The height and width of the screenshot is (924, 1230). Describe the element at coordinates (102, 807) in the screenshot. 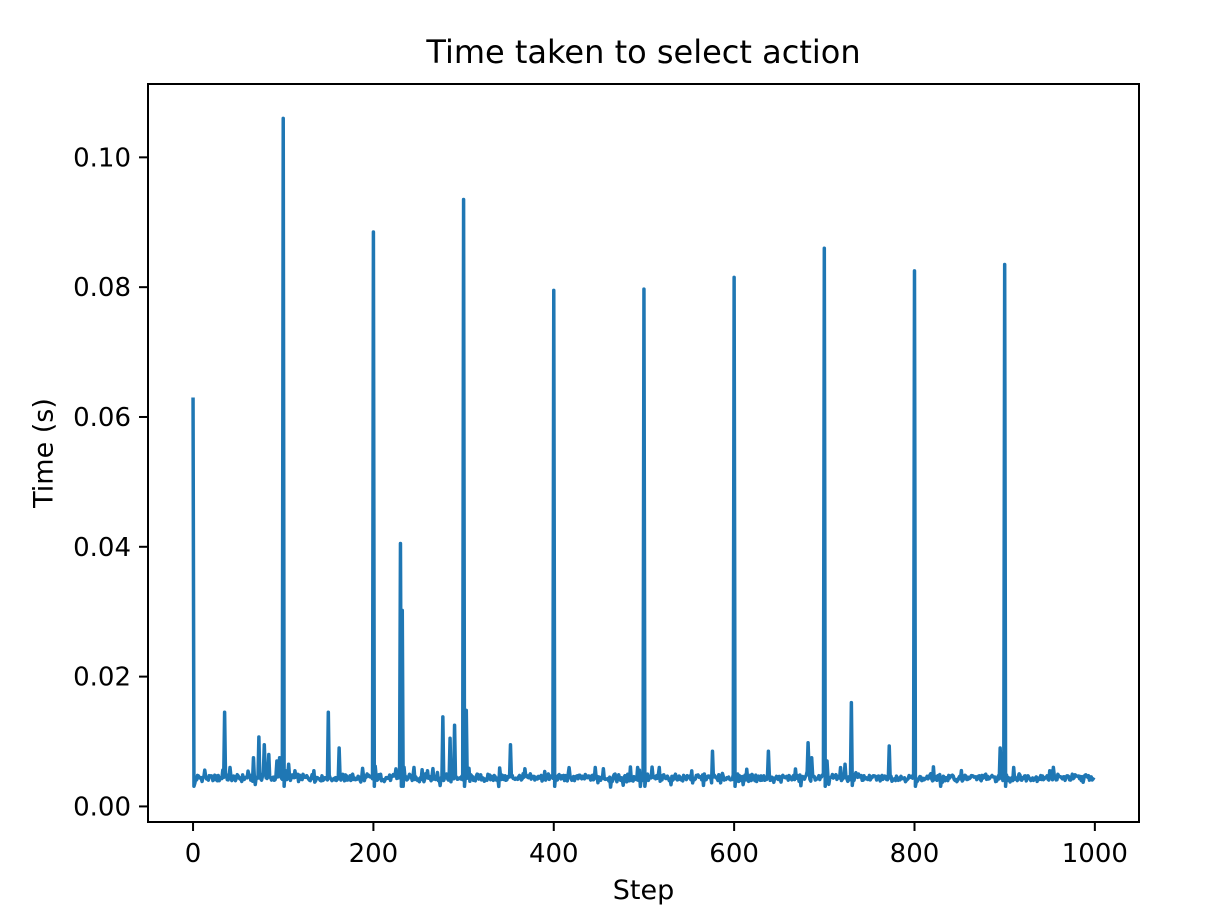

I see `y-tick-label: 0.00` at that location.